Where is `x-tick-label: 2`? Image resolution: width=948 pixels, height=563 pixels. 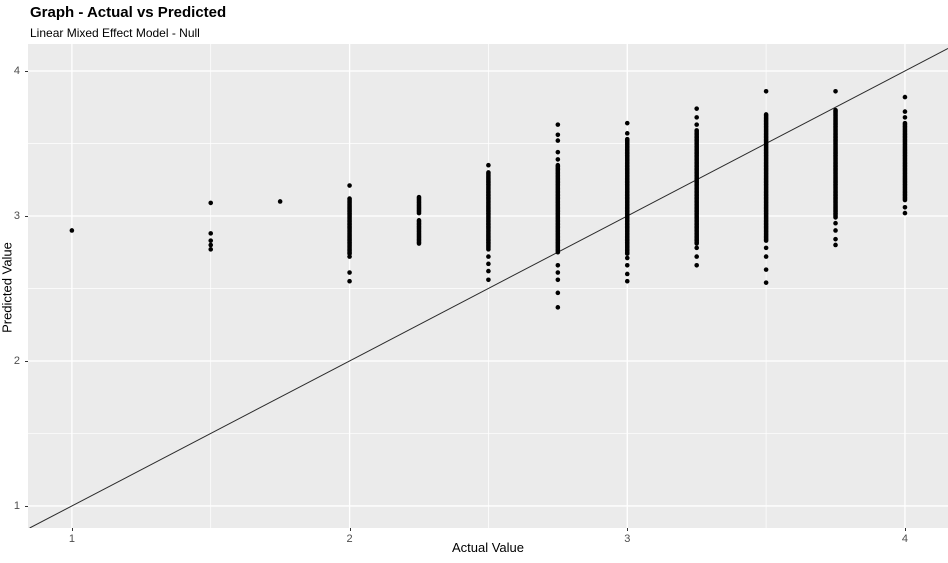
x-tick-label: 2 is located at coordinates (349, 539).